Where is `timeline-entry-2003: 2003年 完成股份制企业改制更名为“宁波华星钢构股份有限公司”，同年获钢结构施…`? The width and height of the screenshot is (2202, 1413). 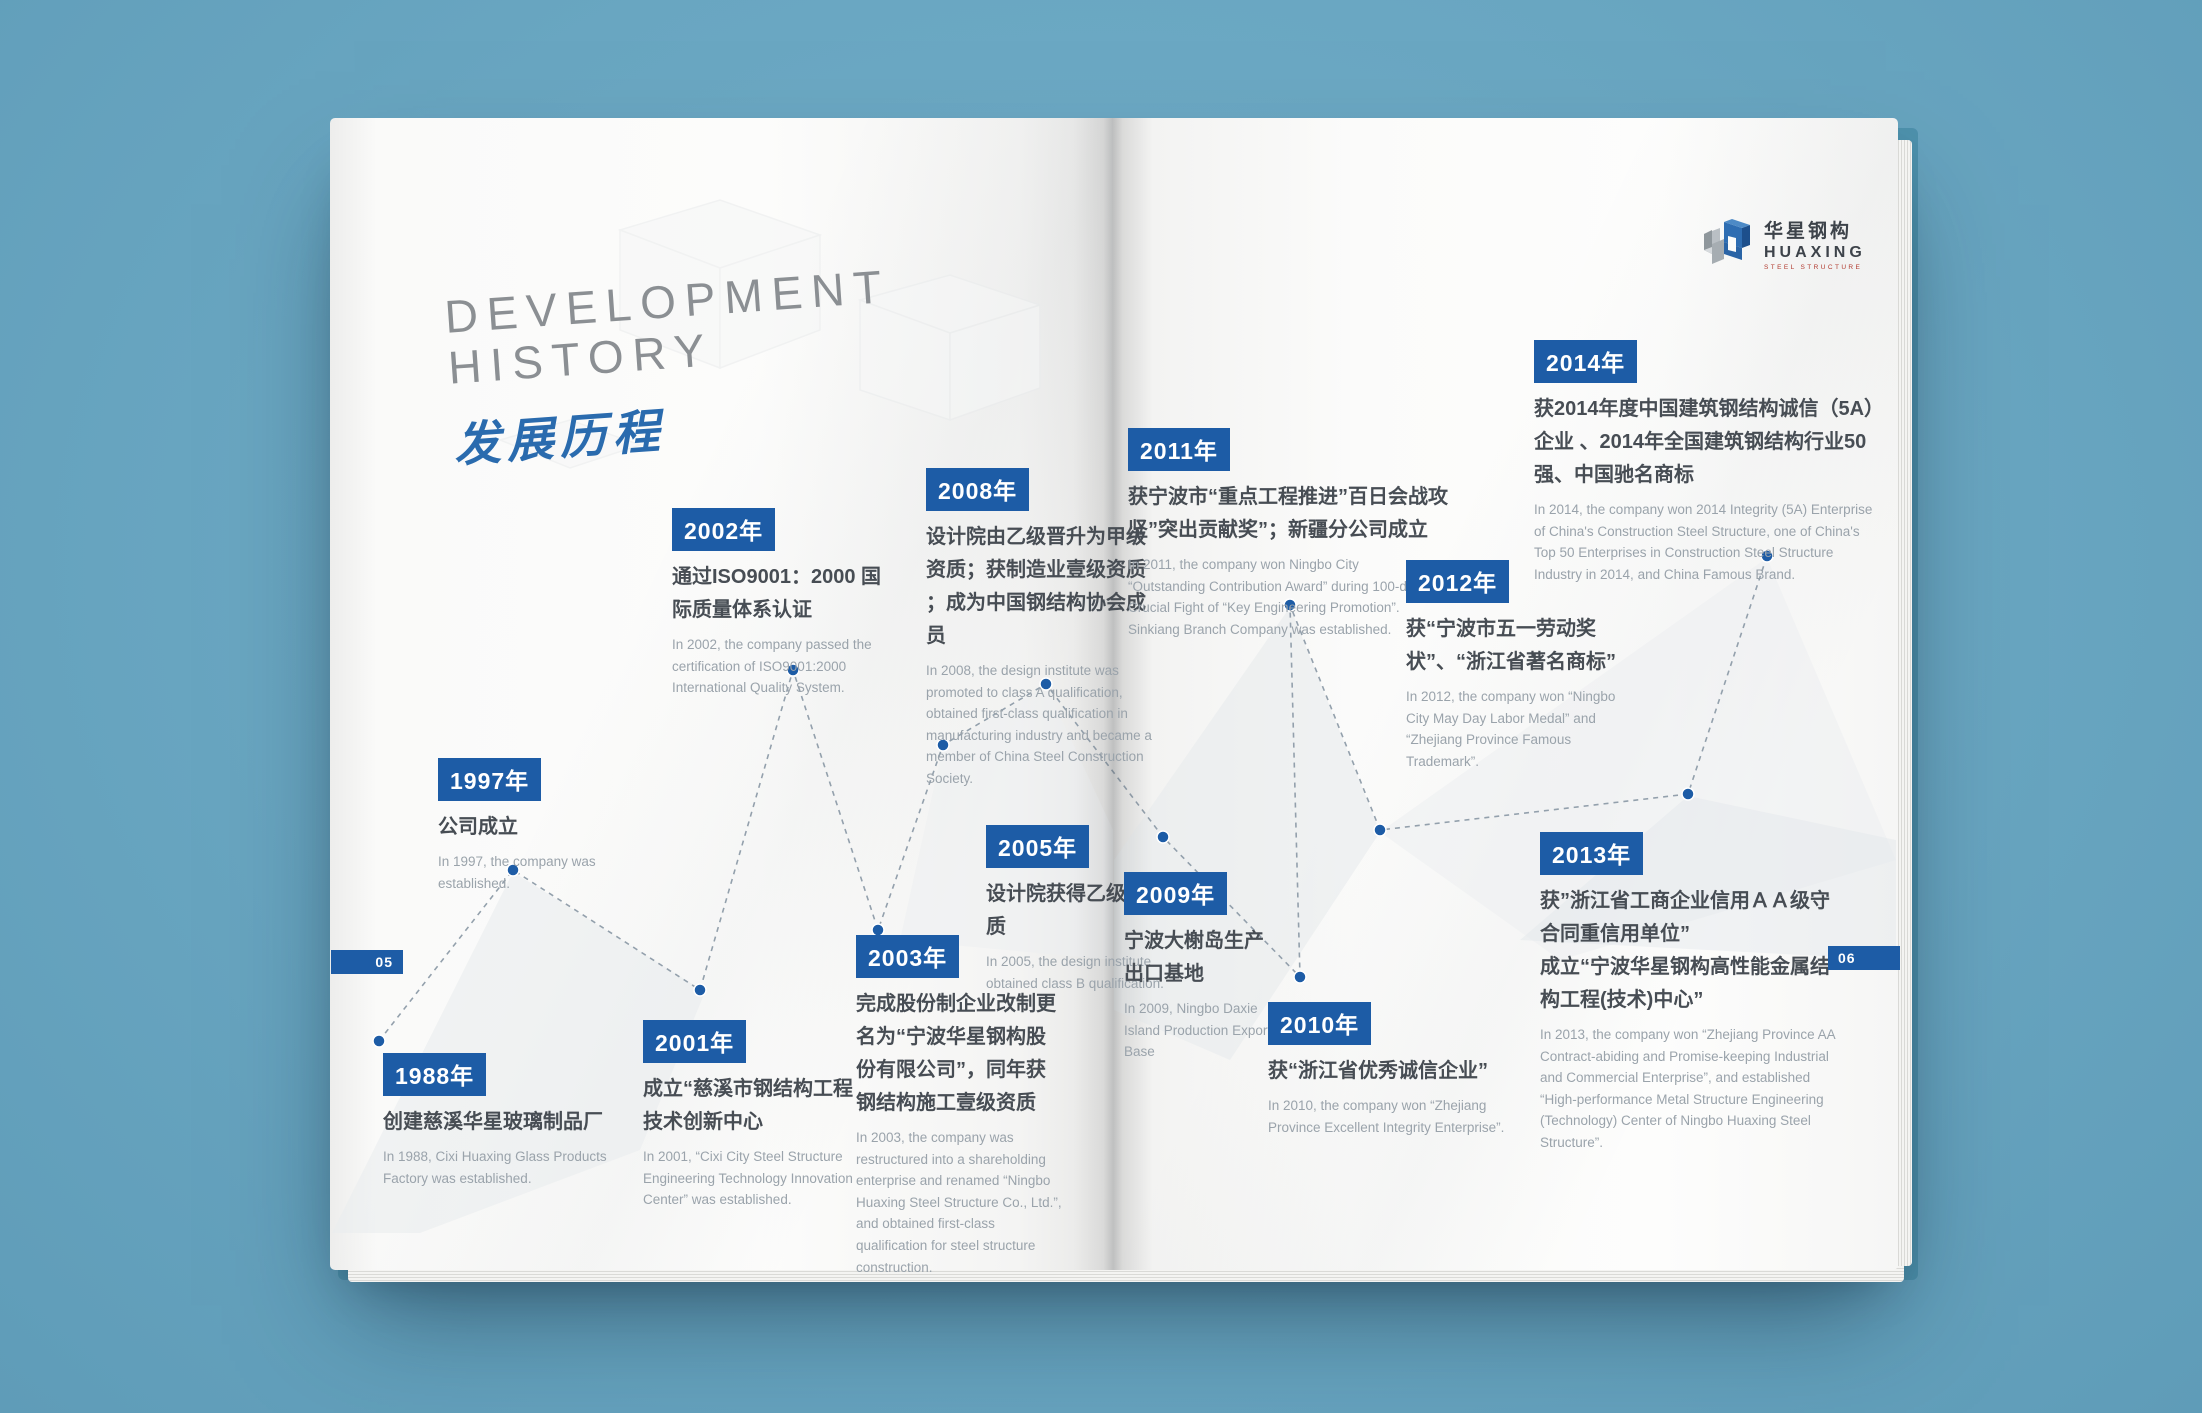
timeline-entry-2003: 2003年 完成股份制企业改制更名为“宁波华星钢构股份有限公司”，同年获钢结构施… is located at coordinates (960, 1106).